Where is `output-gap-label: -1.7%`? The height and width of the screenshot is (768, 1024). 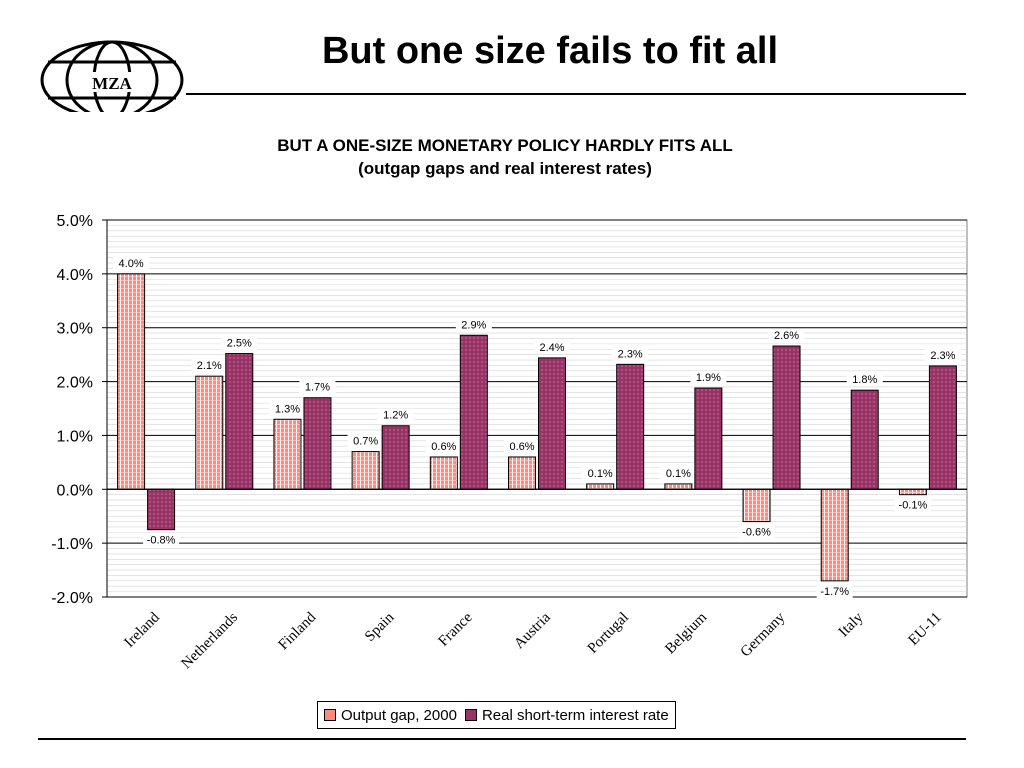
output-gap-label: -1.7% is located at coordinates (834, 592).